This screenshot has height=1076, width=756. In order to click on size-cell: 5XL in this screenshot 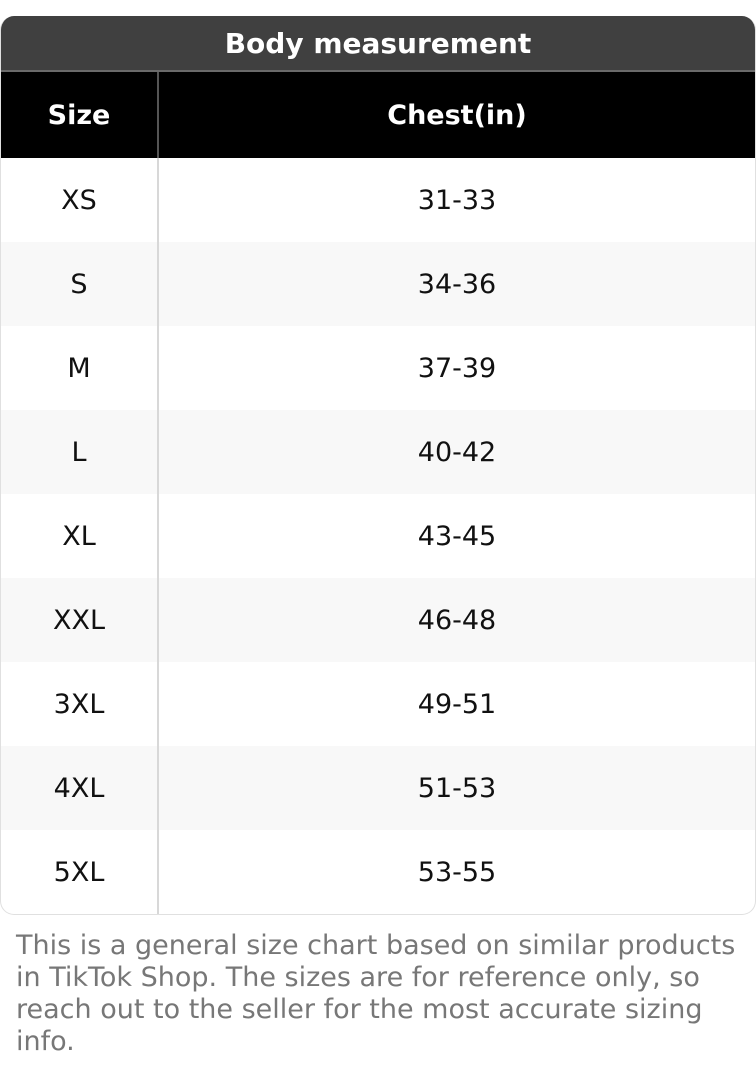, I will do `click(80, 872)`.